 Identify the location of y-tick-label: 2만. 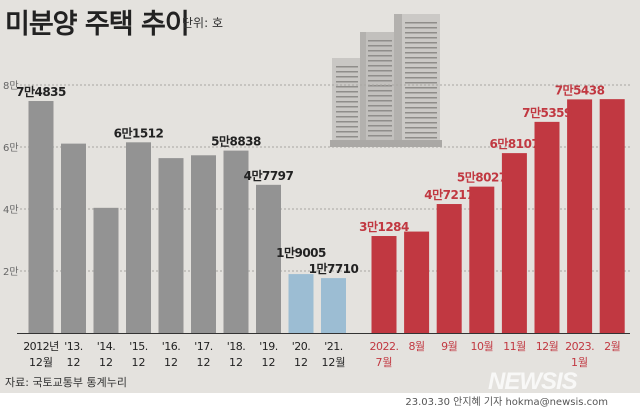
(11, 272).